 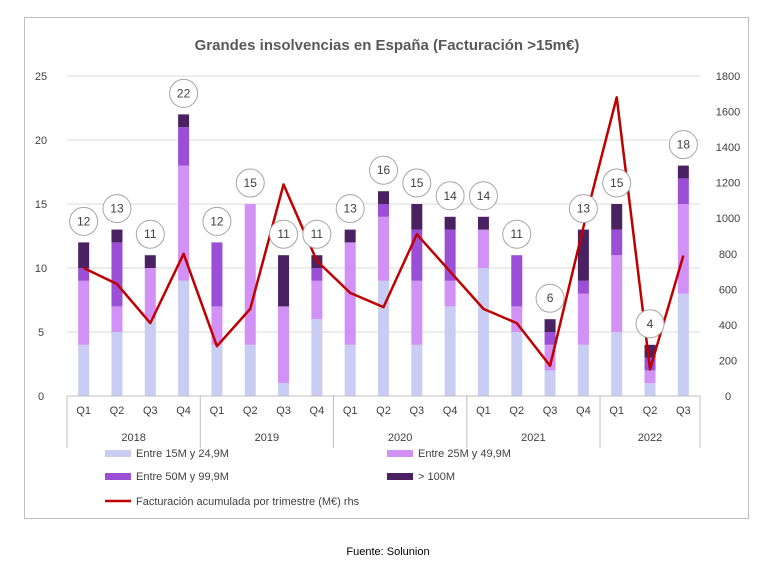 I want to click on total-label-14: 6, so click(x=550, y=298).